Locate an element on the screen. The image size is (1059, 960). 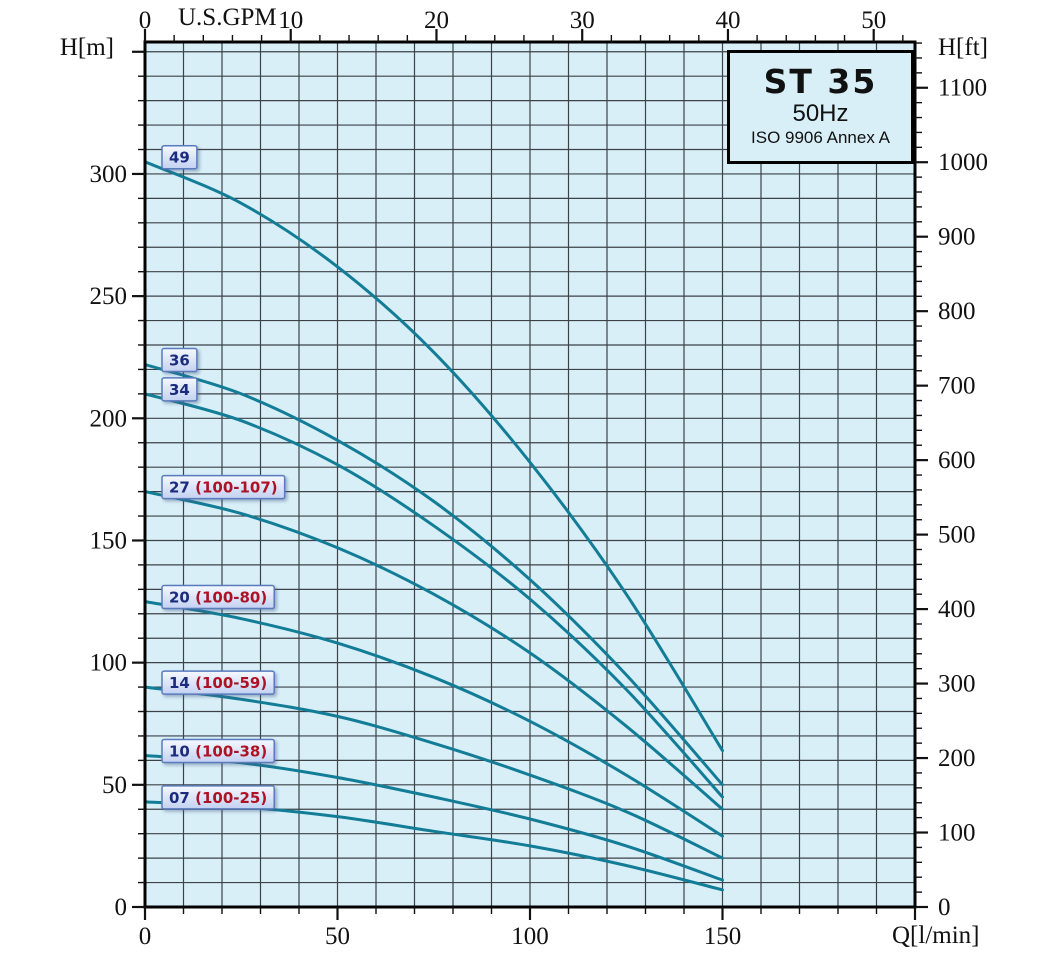
top-axis-unit-label: U.S.GPM is located at coordinates (227, 17).